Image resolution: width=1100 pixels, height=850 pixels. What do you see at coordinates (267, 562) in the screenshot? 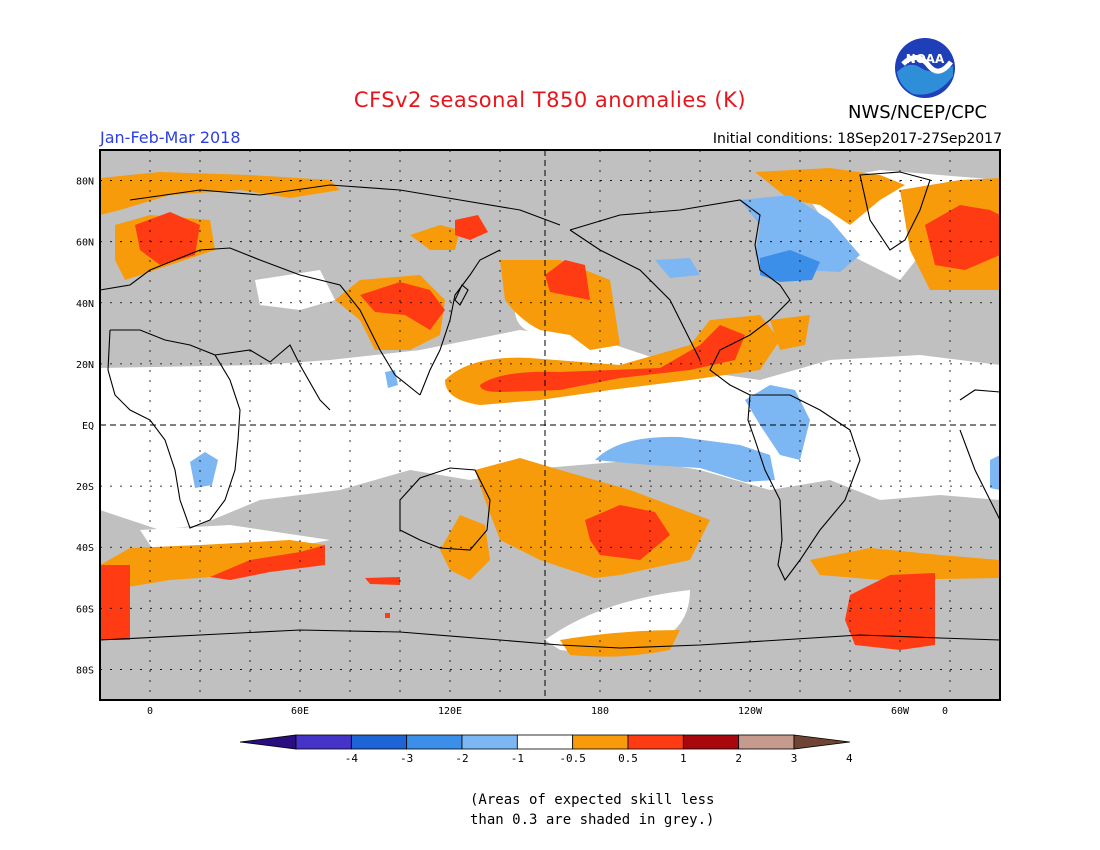
I see `indian-ocean-red` at bounding box center [267, 562].